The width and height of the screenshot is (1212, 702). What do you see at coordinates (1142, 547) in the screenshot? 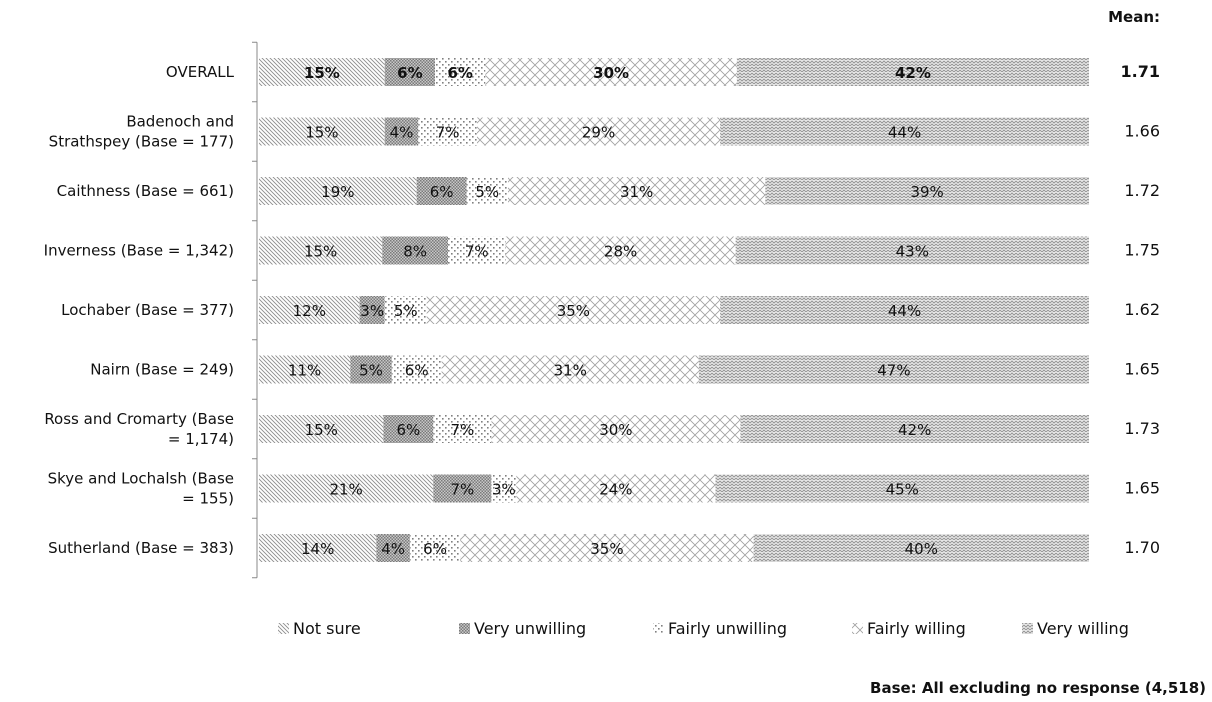
I see `mean-value: 1.70` at bounding box center [1142, 547].